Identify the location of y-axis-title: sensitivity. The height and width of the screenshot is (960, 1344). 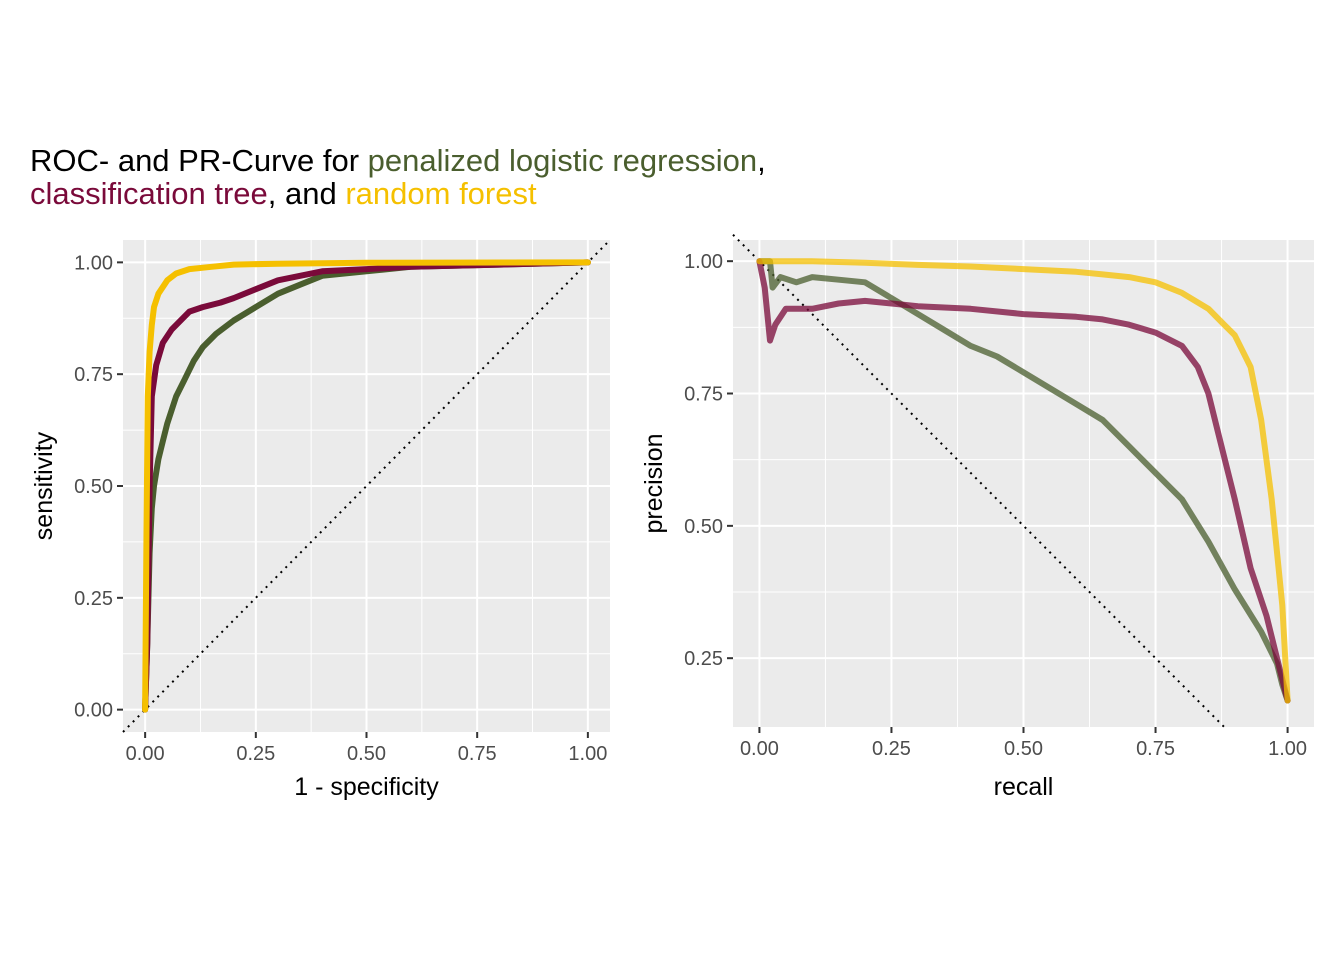
(44, 485).